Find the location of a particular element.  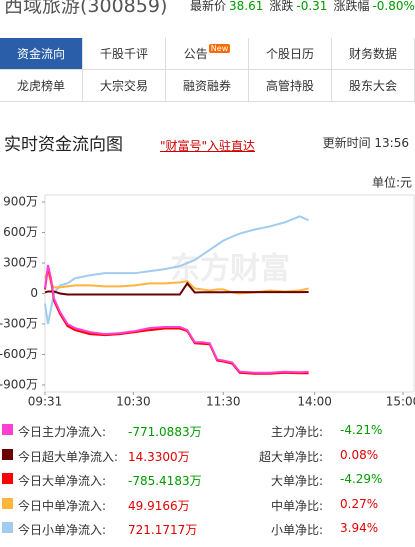

summary-row: 今日中单净流入: 49.9166万 中单净比: 0.27% is located at coordinates (207, 504).